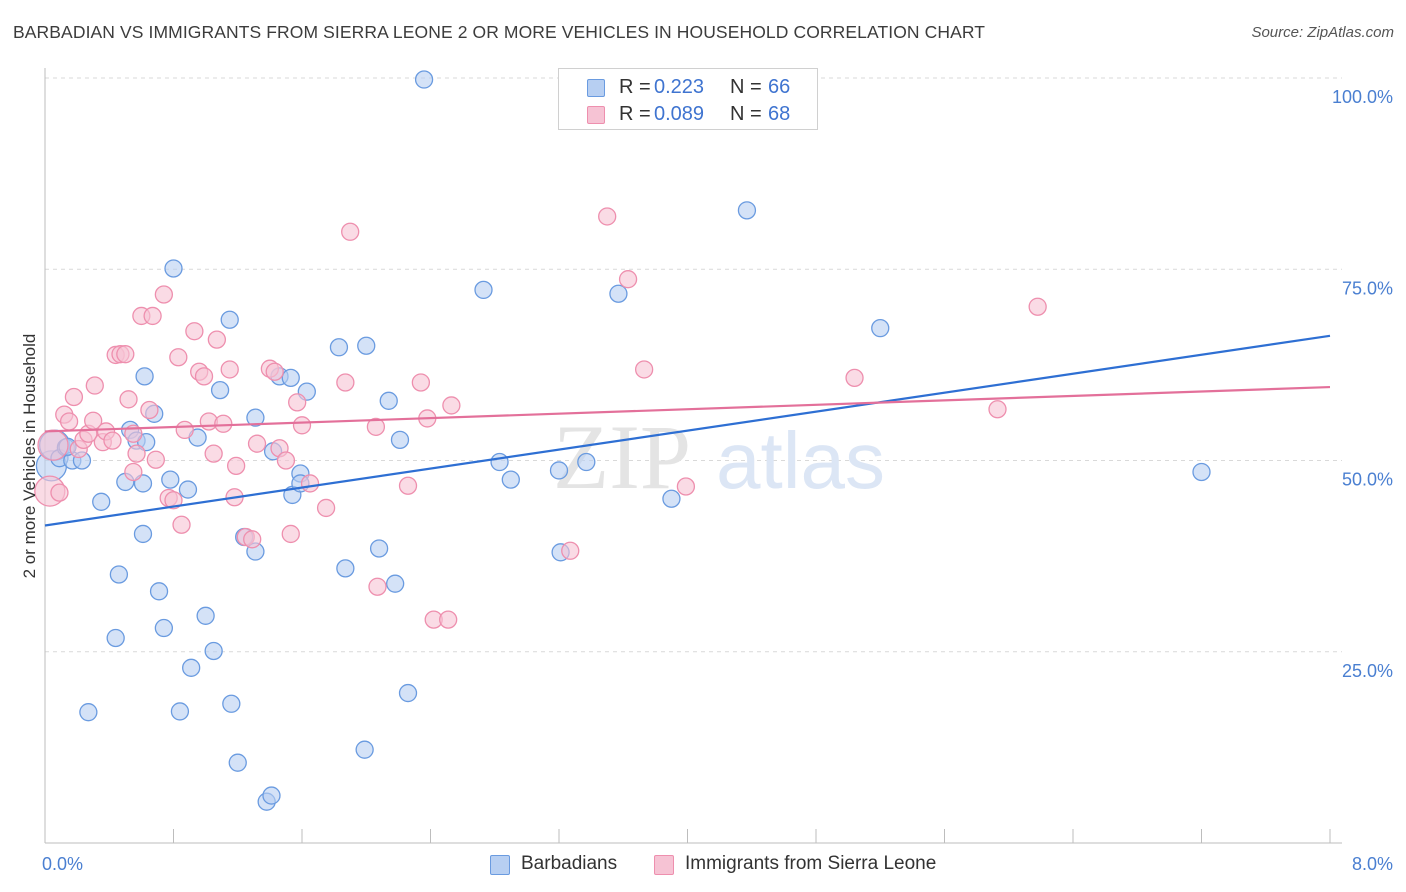  What do you see at coordinates (1372, 864) in the screenshot?
I see `x-tick-label-max: 8.0%` at bounding box center [1372, 864].